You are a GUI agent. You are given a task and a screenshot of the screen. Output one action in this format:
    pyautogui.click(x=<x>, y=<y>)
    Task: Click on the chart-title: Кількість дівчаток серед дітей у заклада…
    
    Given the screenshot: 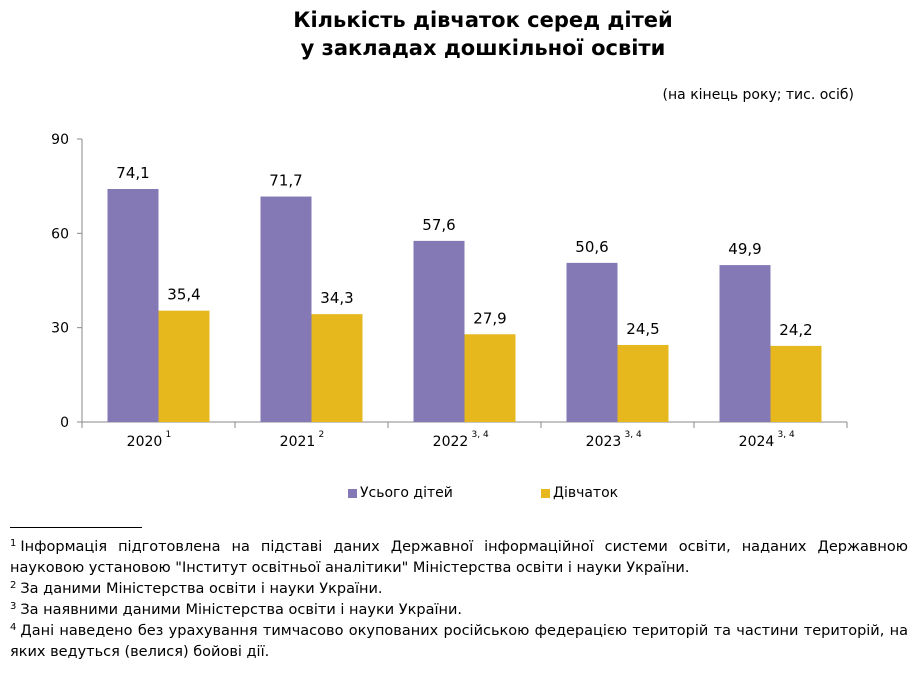 What is the action you would take?
    pyautogui.click(x=459, y=34)
    